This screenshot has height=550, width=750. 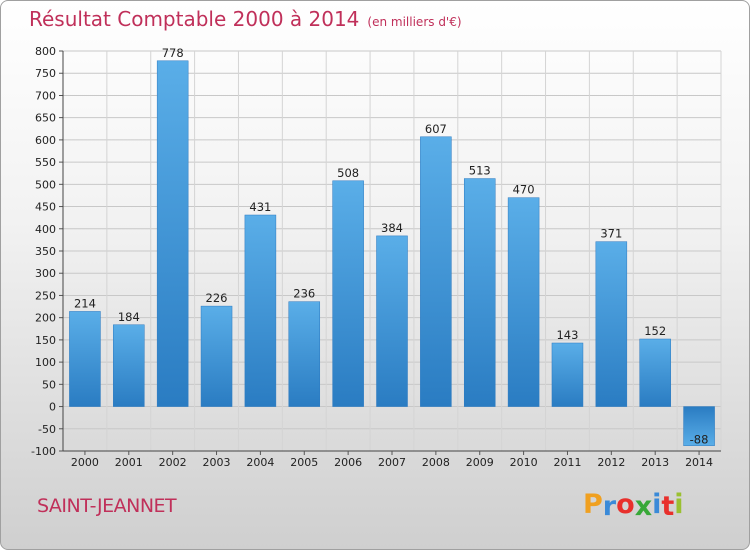 What do you see at coordinates (45, 273) in the screenshot?
I see `y-tick-label: 300` at bounding box center [45, 273].